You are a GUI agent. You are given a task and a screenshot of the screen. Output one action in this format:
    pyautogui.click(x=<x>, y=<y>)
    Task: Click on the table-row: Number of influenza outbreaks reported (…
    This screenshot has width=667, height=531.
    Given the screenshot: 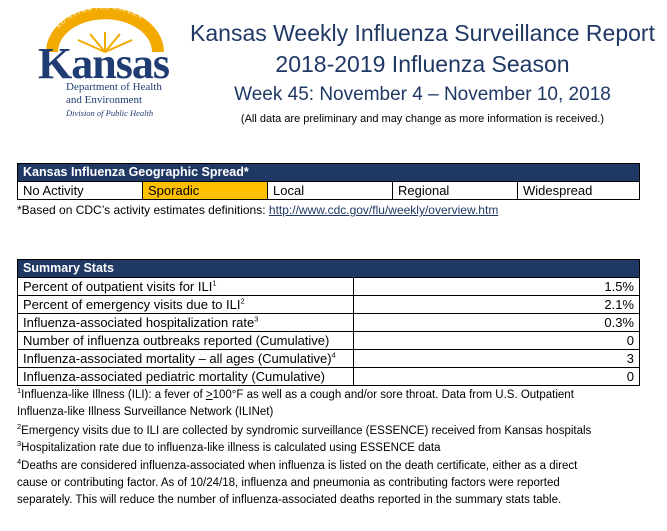 What is the action you would take?
    pyautogui.click(x=328, y=340)
    